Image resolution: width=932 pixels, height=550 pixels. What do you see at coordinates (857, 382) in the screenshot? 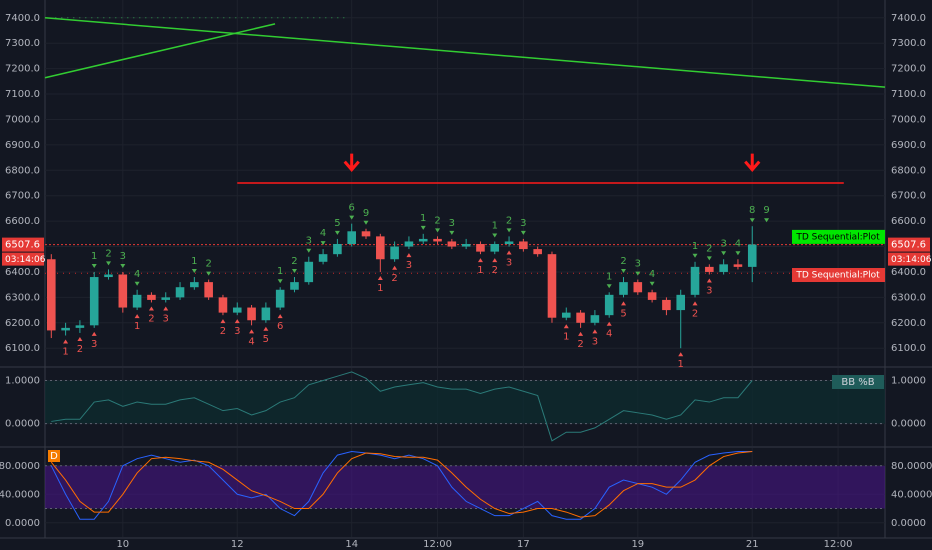
I see `pane-label: BB %B` at bounding box center [857, 382].